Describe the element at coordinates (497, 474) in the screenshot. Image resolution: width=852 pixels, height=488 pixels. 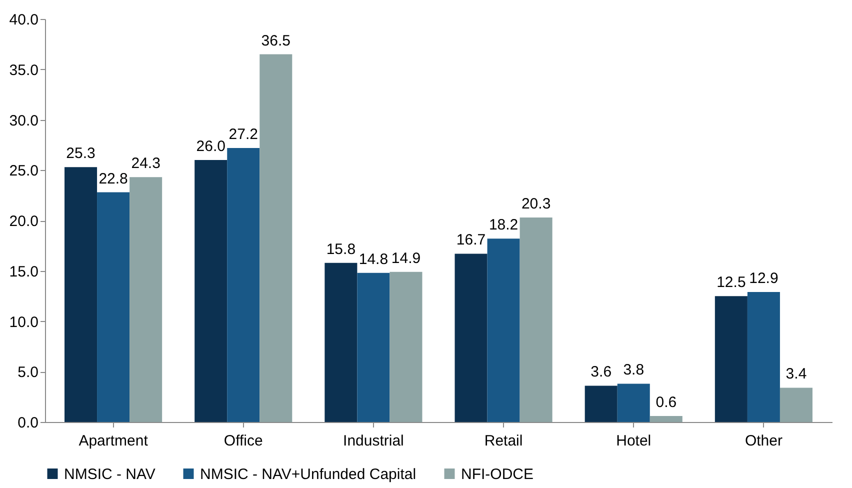
I see `legend-label: NFI-ODCE` at that location.